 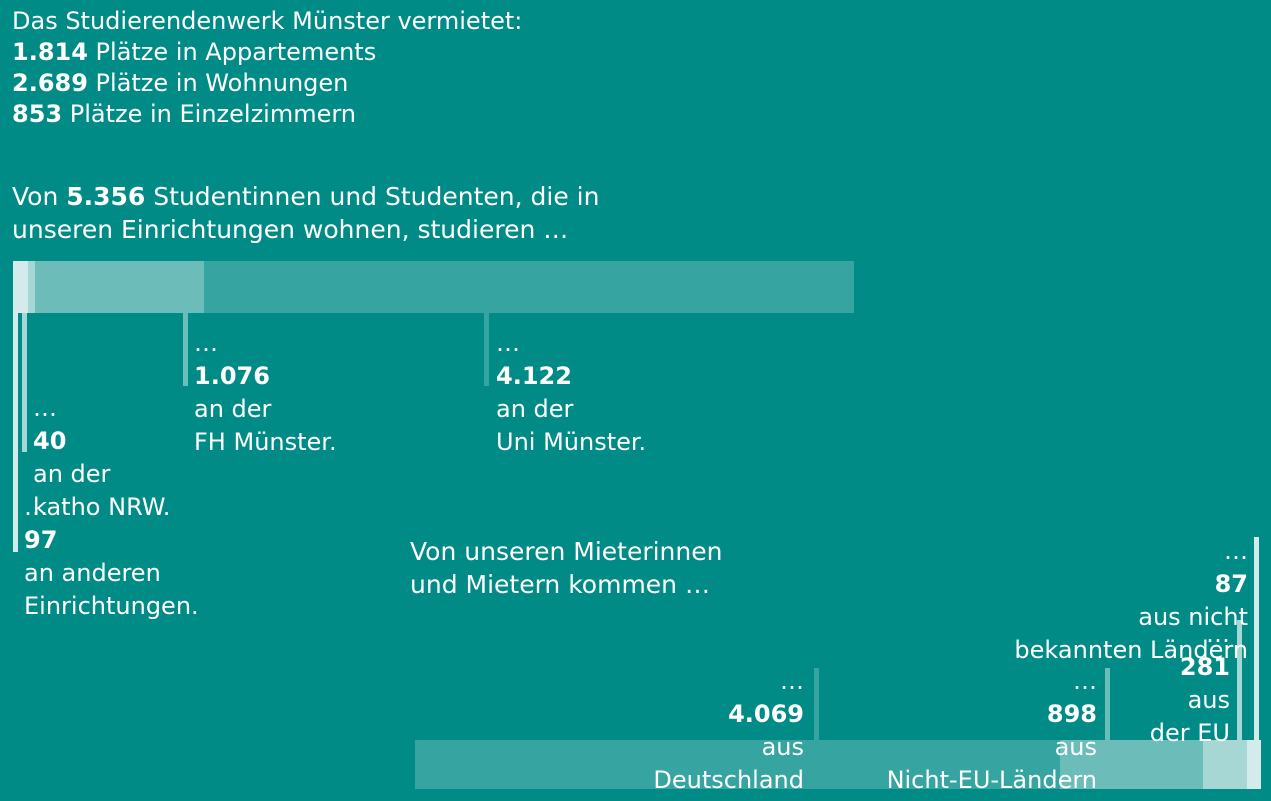 What do you see at coordinates (1239, 680) in the screenshot?
I see `chart2-leader-eu` at bounding box center [1239, 680].